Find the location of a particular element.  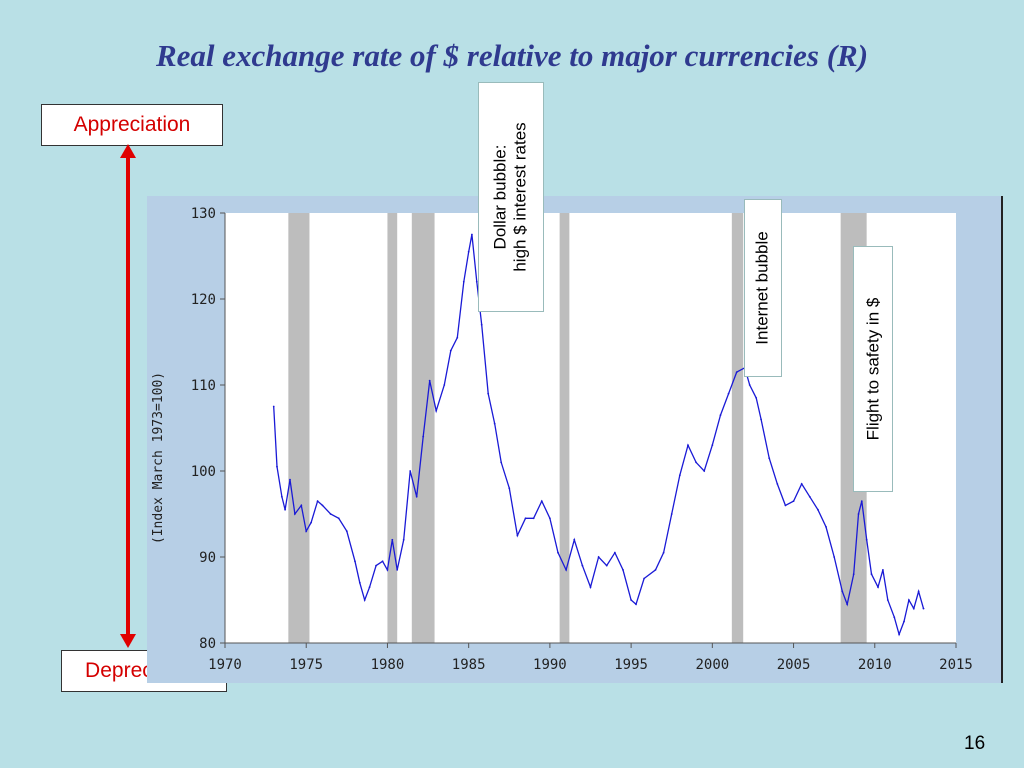

flight-to-safety-annotation: Flight to safety in $ is located at coordinates (873, 369).